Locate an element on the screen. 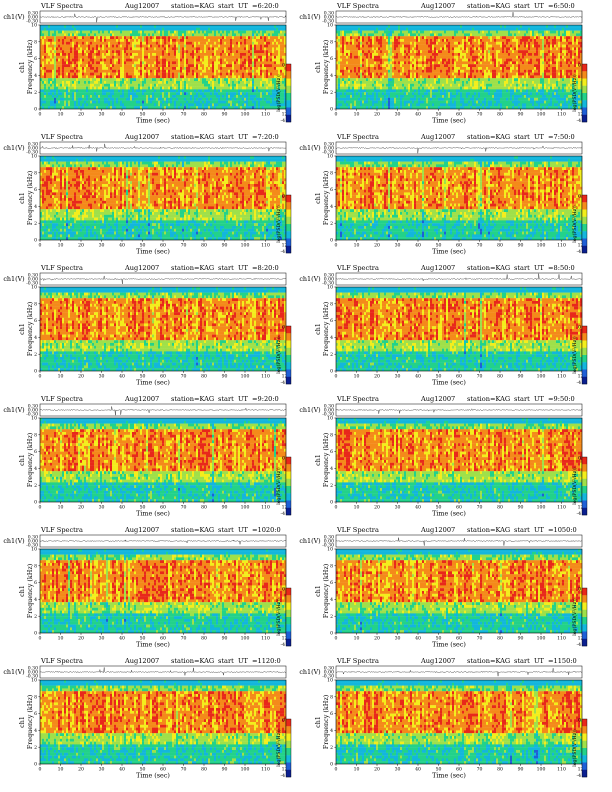 The image size is (612, 792). time-tick-label: 20 is located at coordinates (81, 377).